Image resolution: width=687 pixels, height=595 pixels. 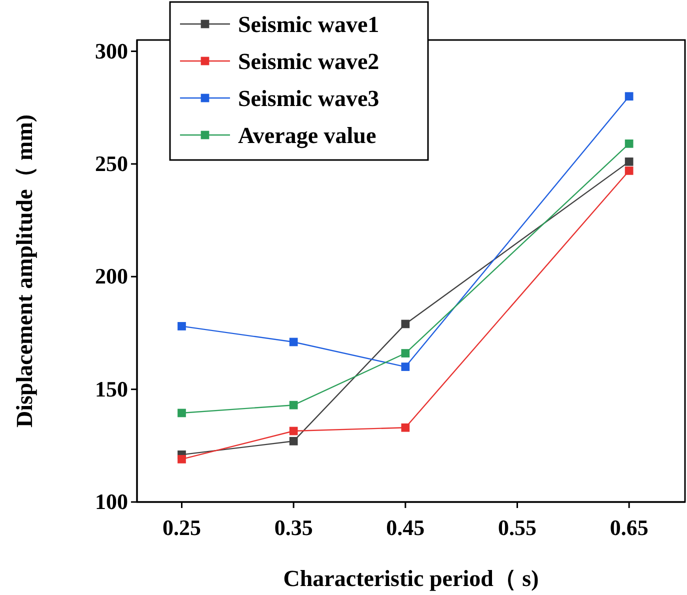 I want to click on x-tick-label: 0.45, so click(x=405, y=527).